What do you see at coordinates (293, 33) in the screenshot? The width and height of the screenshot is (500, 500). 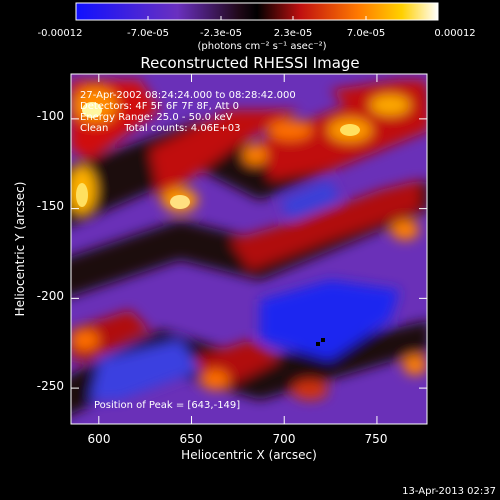 I see `colorbar-tick-label: 2.3e-05` at bounding box center [293, 33].